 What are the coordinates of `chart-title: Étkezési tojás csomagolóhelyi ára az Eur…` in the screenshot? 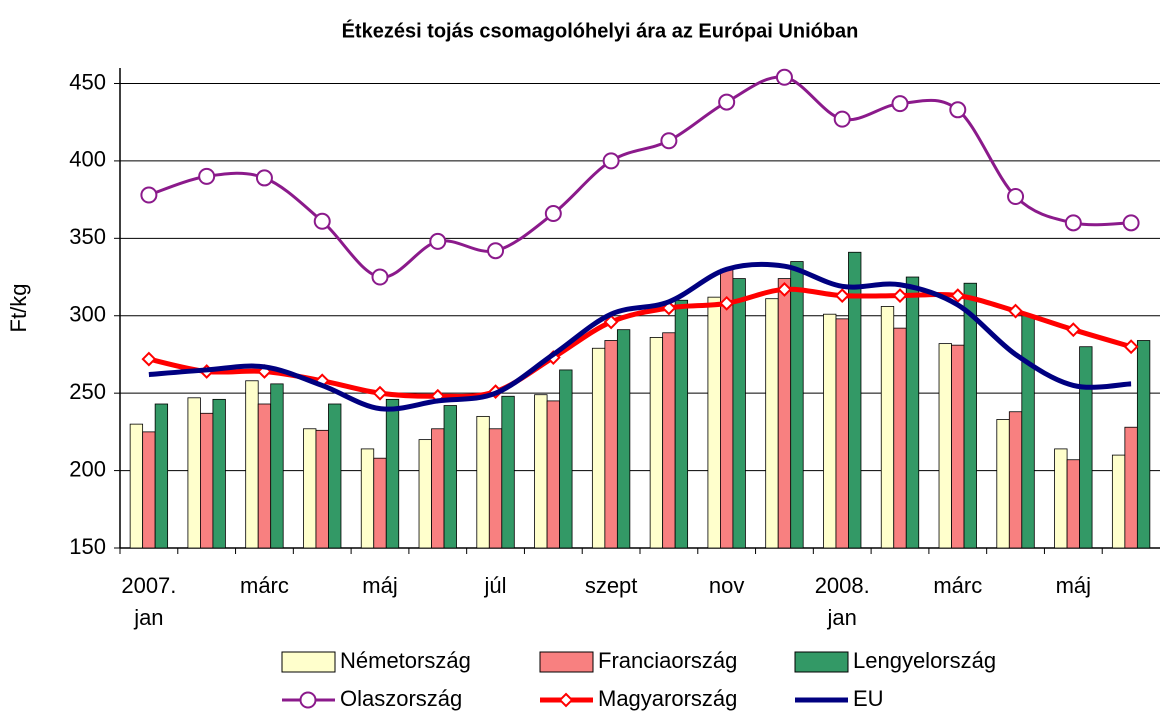 It's located at (600, 30).